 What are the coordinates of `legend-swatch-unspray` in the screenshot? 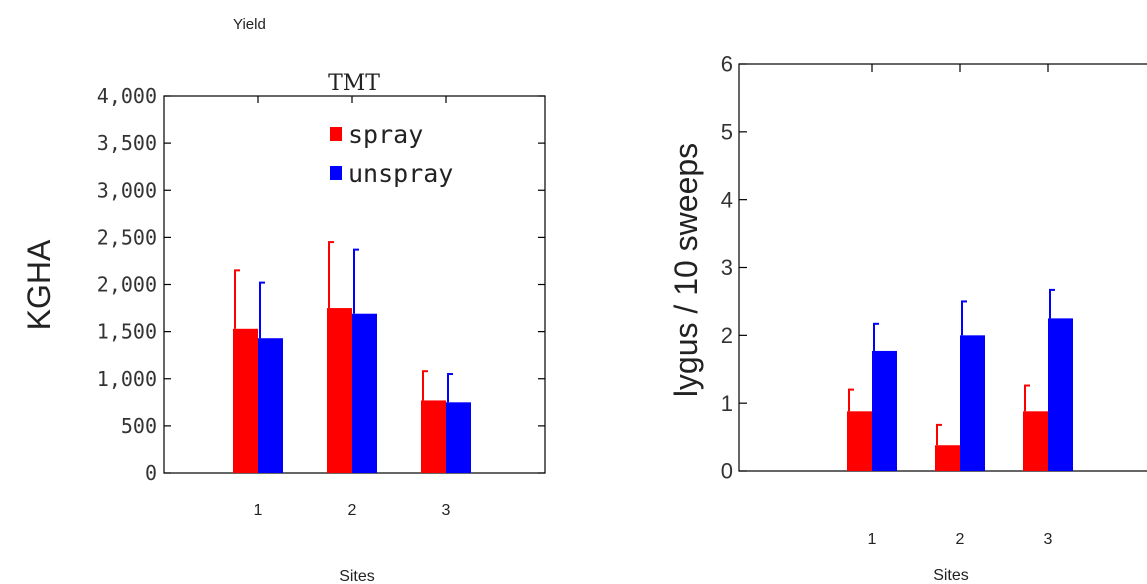 It's located at (336, 173).